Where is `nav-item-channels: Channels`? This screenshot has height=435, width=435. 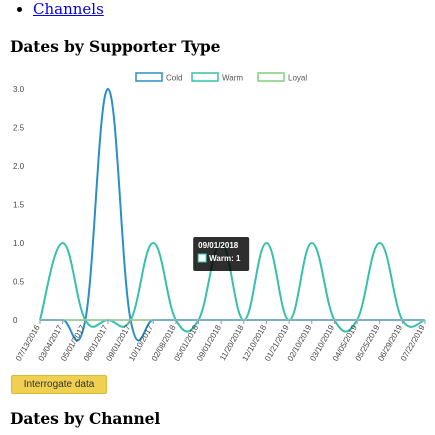
nav-item-channels: Channels is located at coordinates (68, 9).